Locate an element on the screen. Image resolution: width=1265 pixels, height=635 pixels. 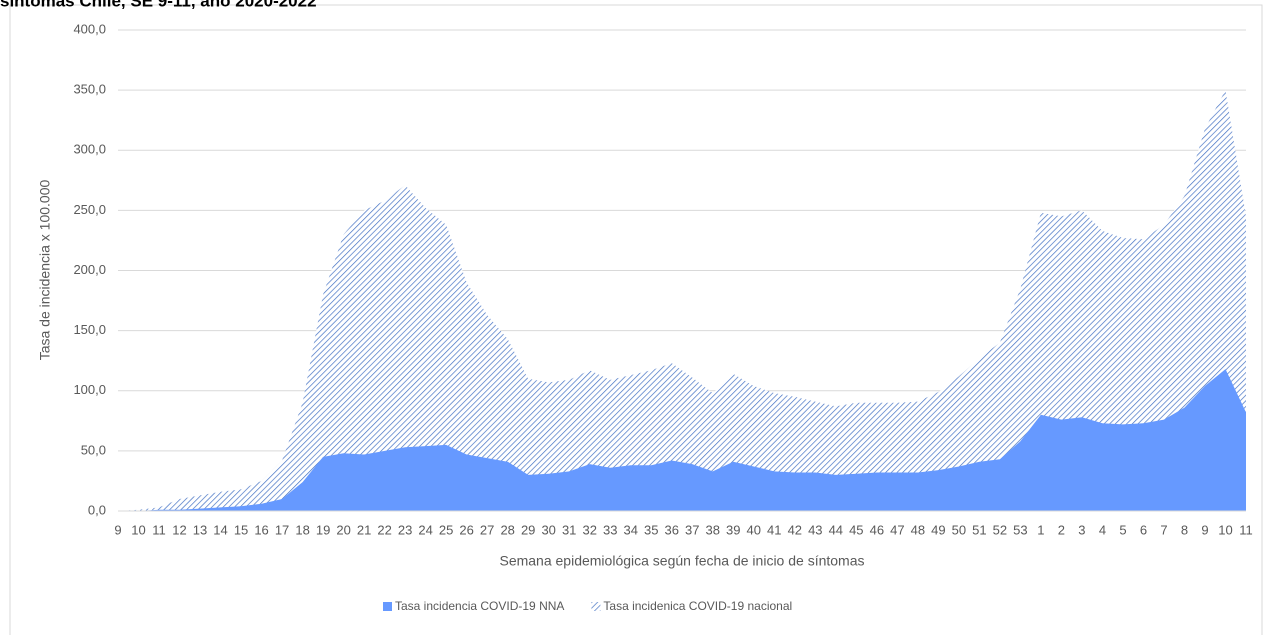
x-tick-label: 26 is located at coordinates (466, 529).